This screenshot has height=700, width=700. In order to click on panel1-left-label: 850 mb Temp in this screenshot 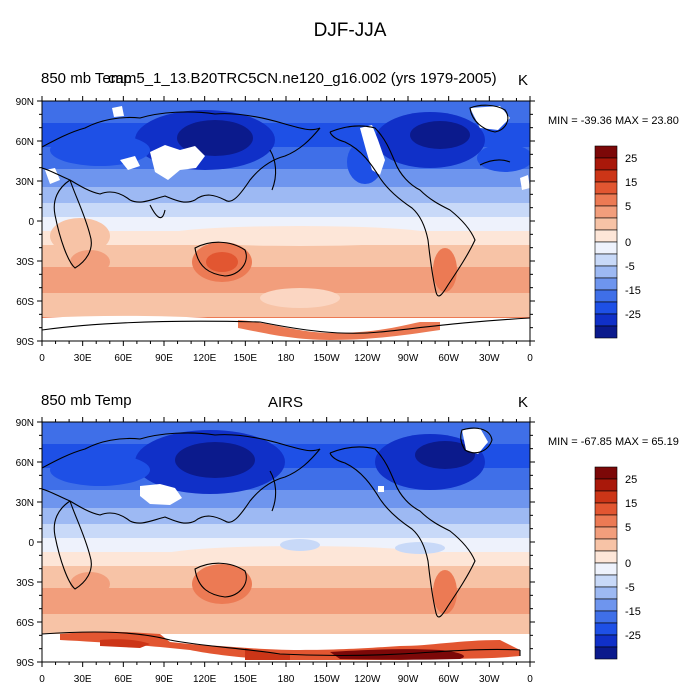, I will do `click(86, 78)`.